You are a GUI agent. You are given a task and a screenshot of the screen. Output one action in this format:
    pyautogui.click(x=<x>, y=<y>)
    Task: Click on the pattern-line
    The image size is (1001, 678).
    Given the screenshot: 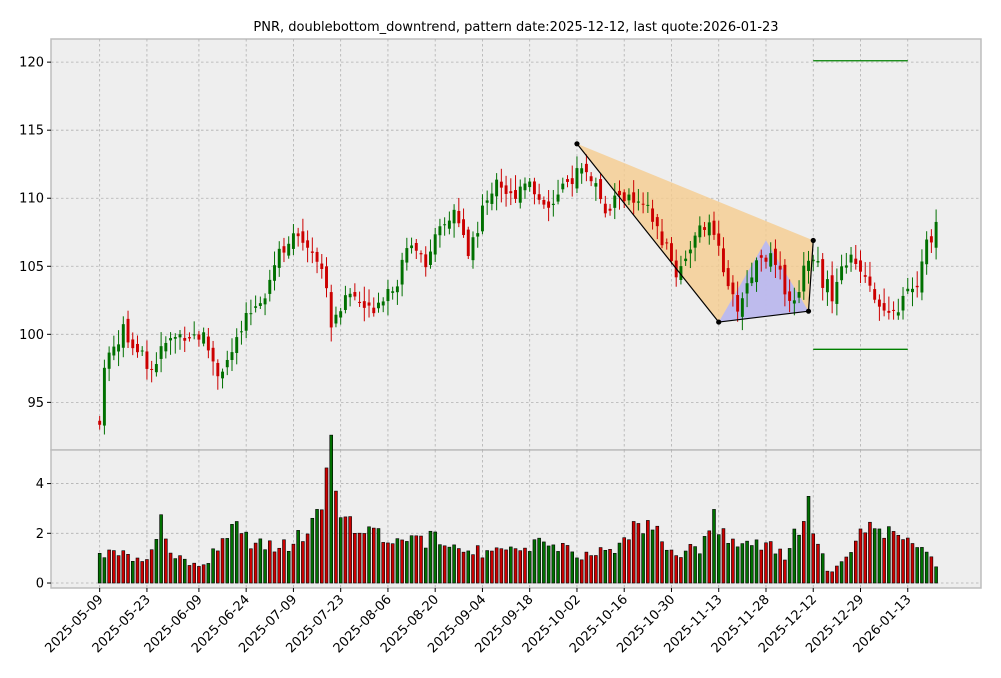 What is the action you would take?
    pyautogui.click(x=810, y=276)
    